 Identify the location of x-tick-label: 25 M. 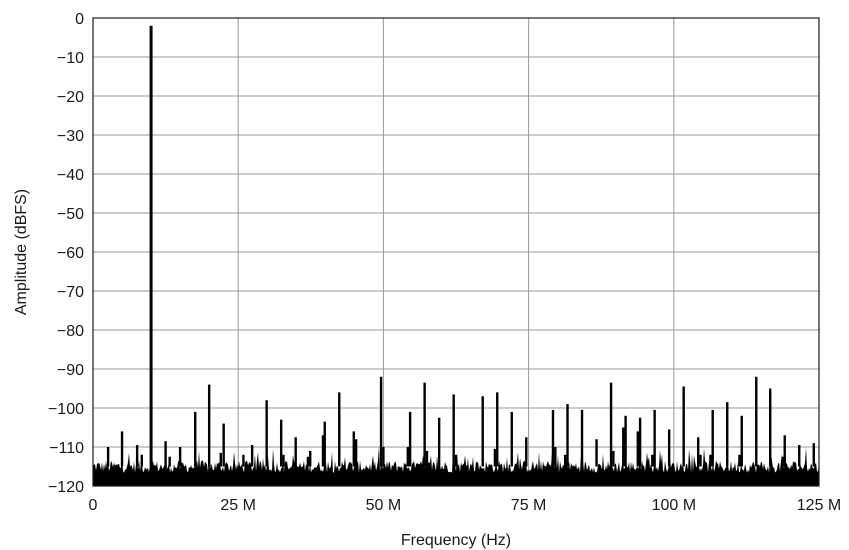
(238, 505).